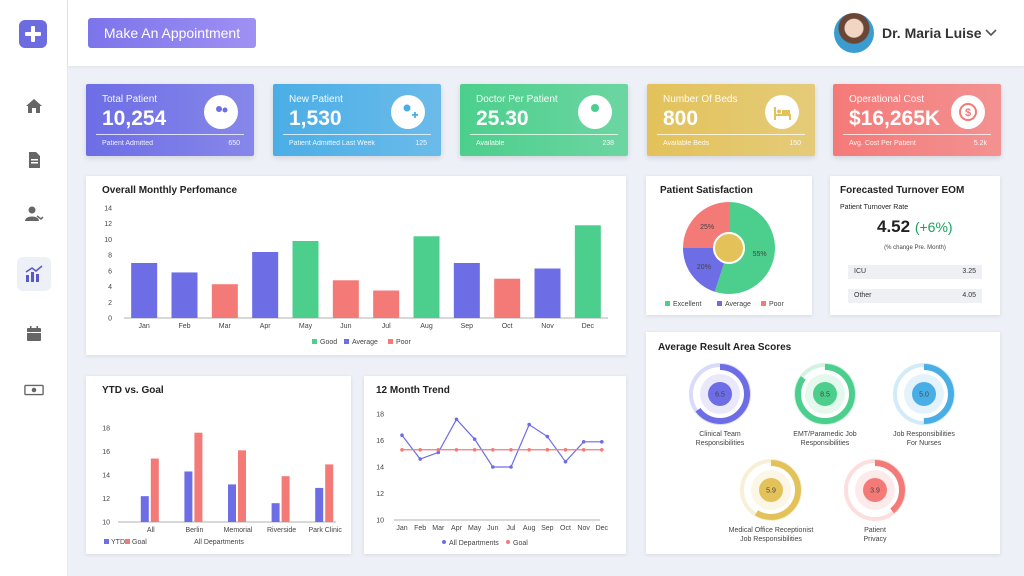 Image resolution: width=1024 pixels, height=576 pixels. What do you see at coordinates (315, 118) in the screenshot?
I see `stat-value: 1,530` at bounding box center [315, 118].